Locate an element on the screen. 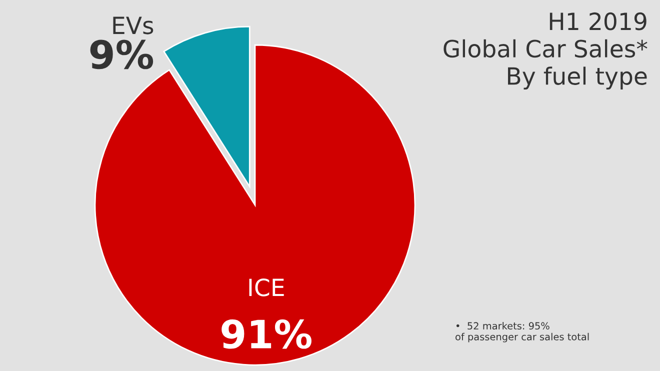 Image resolution: width=660 pixels, height=371 pixels. data-label: 9% is located at coordinates (122, 55).